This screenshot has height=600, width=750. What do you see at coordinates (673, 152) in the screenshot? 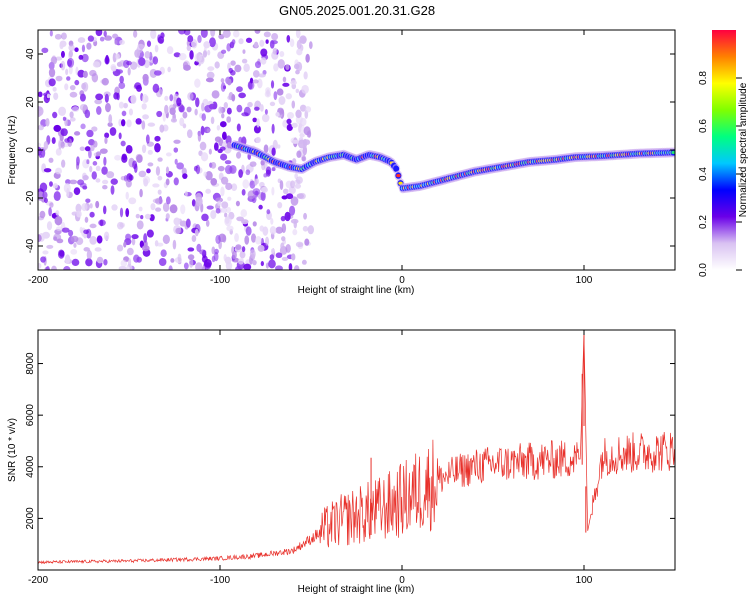
I see `spectrogram-ridge-core` at bounding box center [673, 152].